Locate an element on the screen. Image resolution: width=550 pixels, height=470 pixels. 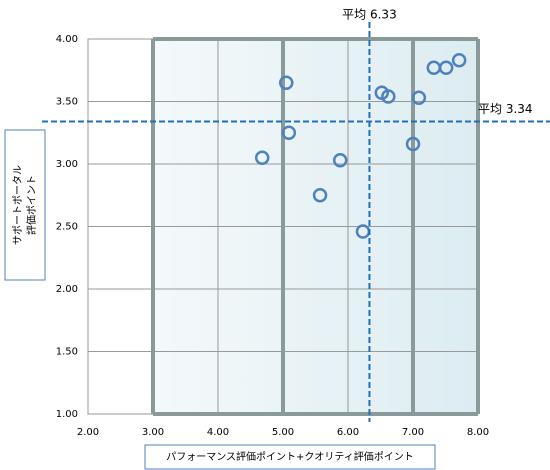
x-tick-label: 6.00 is located at coordinates (348, 432).